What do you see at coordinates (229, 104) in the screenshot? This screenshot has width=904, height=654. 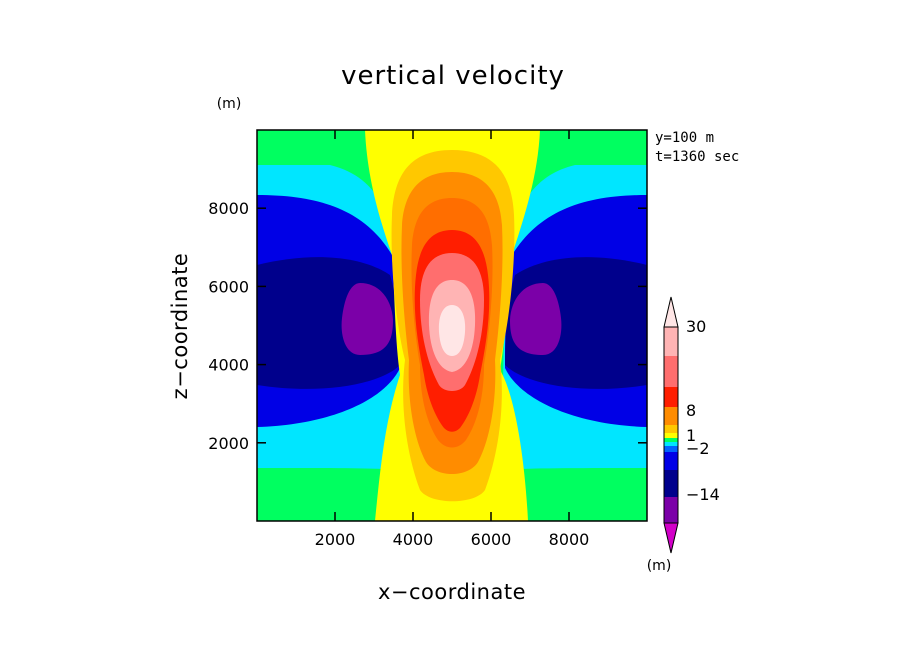 I see `y-unit-label: (m)` at bounding box center [229, 104].